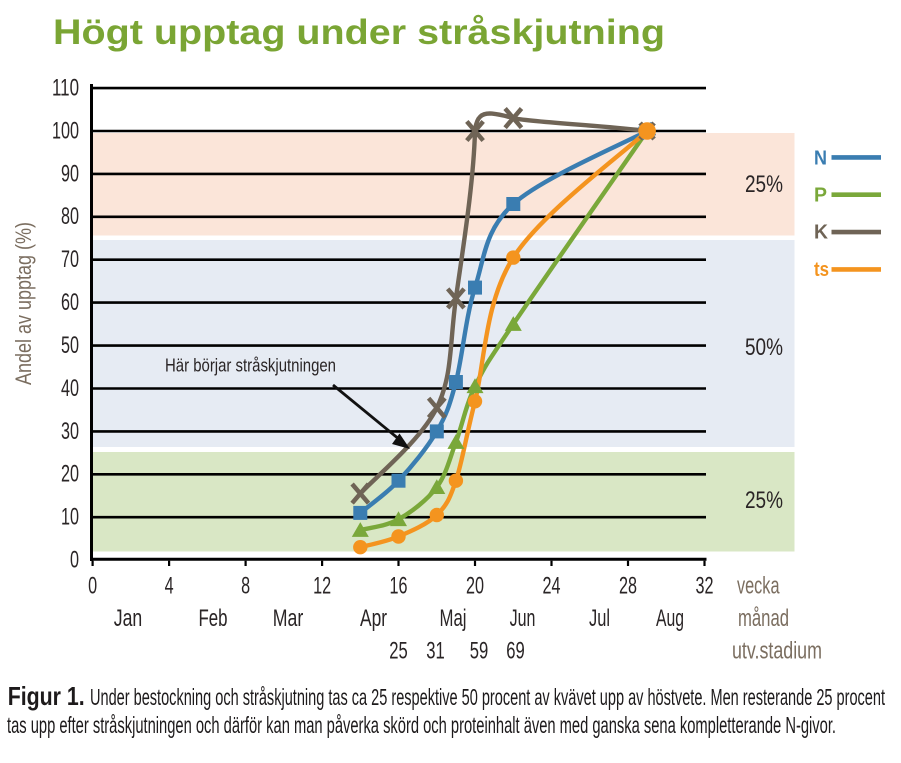  I want to click on svg-text: 80, so click(70, 216).